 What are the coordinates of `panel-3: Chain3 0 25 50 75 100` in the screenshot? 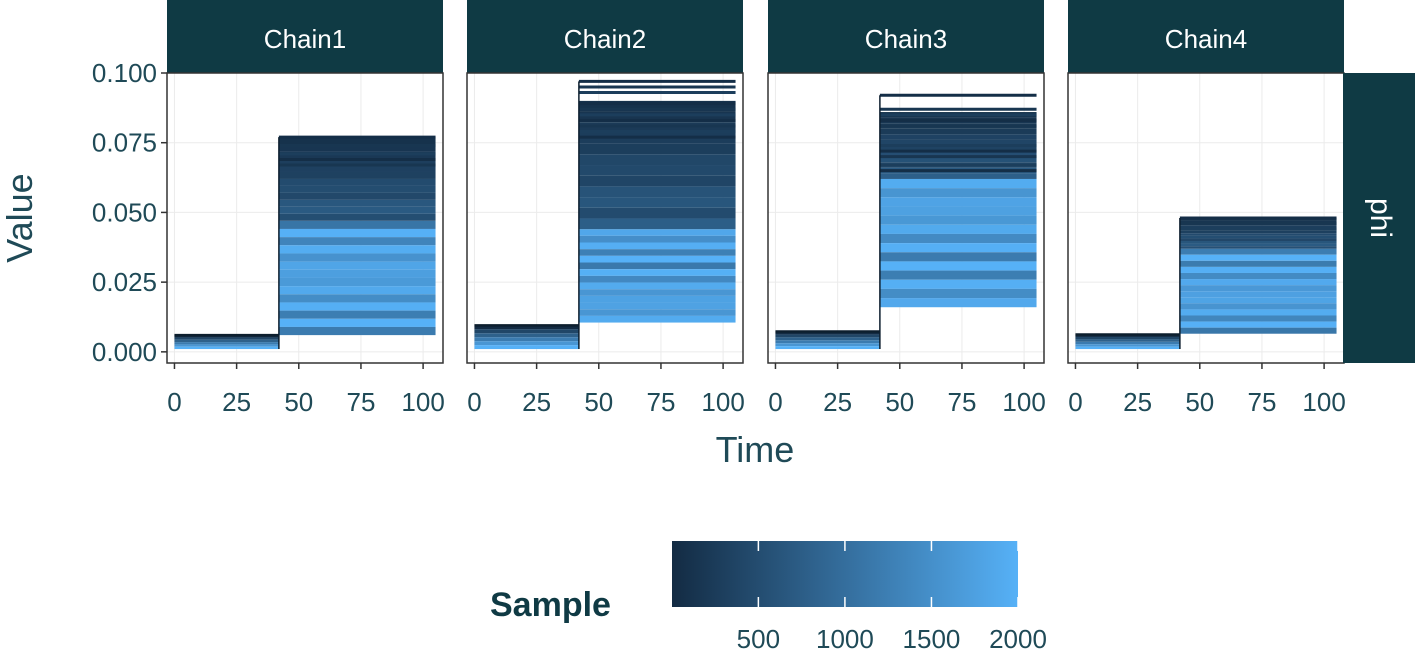 It's located at (906, 208).